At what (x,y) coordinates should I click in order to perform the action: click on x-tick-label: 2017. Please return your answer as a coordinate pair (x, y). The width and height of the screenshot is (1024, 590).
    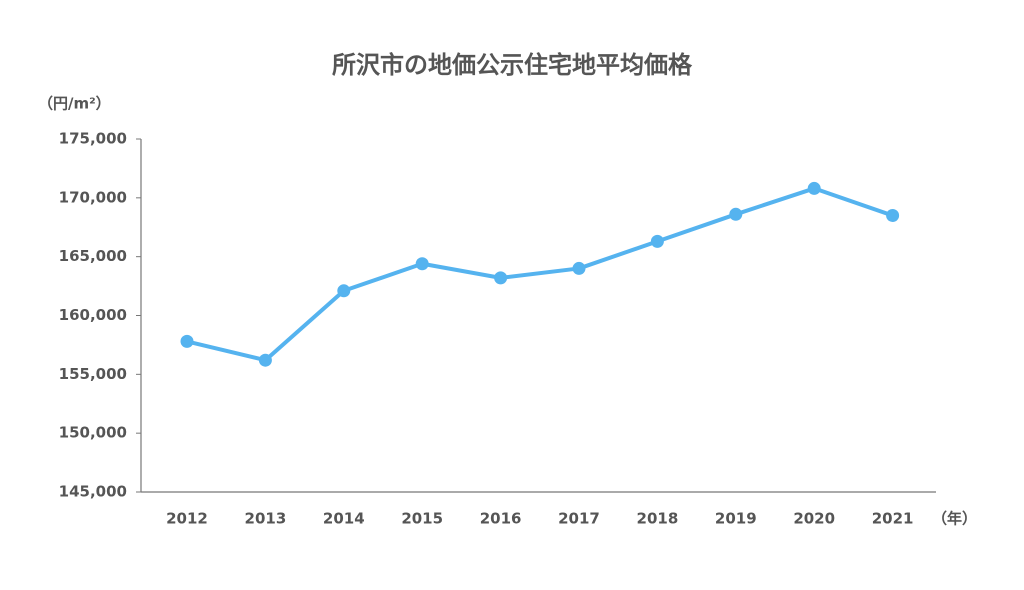
    Looking at the image, I should click on (579, 519).